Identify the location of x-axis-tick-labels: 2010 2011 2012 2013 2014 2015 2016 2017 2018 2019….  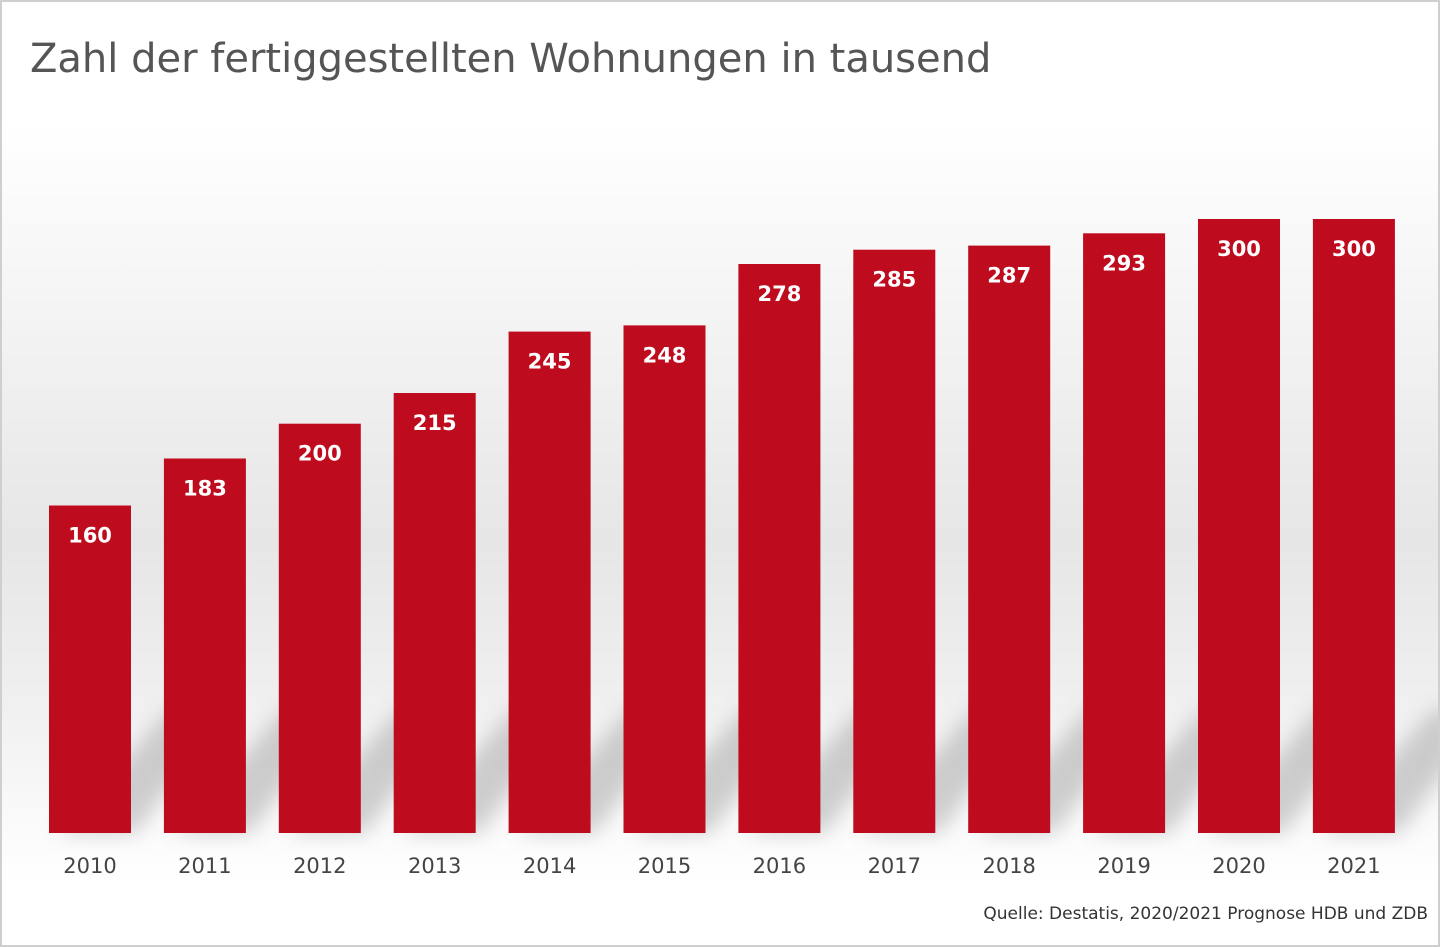
(721, 866).